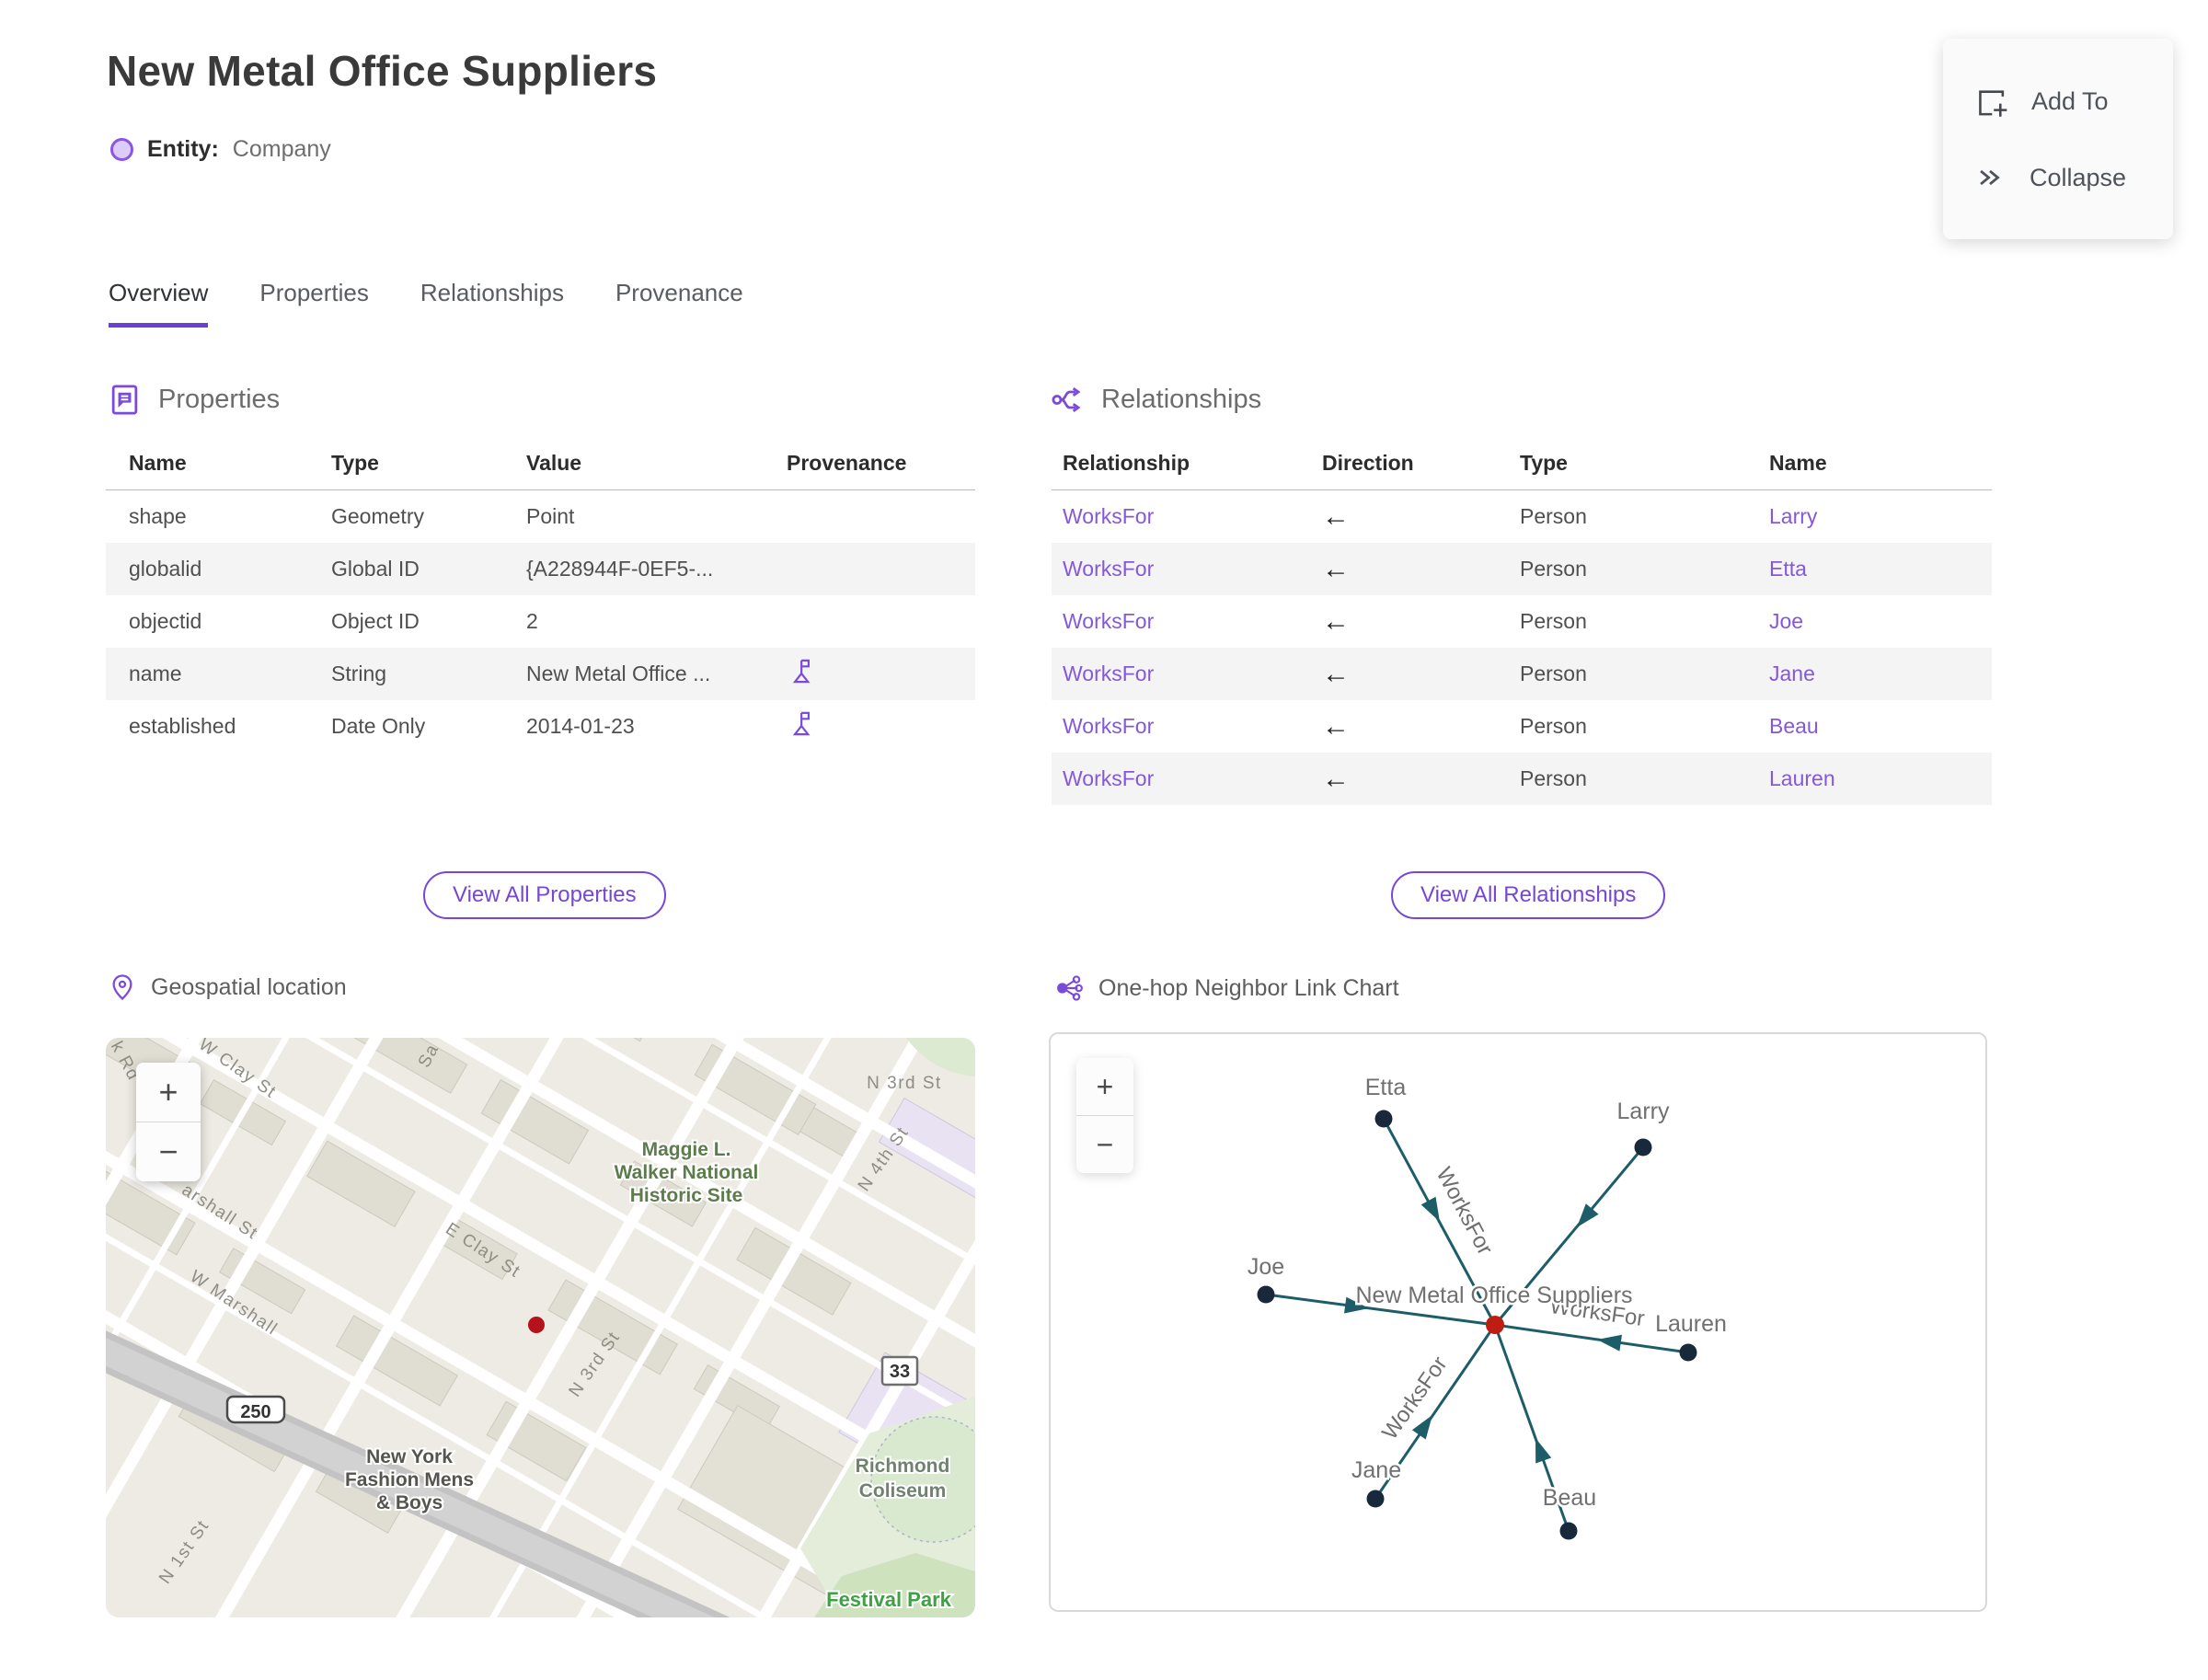  Describe the element at coordinates (847, 463) in the screenshot. I see `col-provenance: Provenance` at that location.